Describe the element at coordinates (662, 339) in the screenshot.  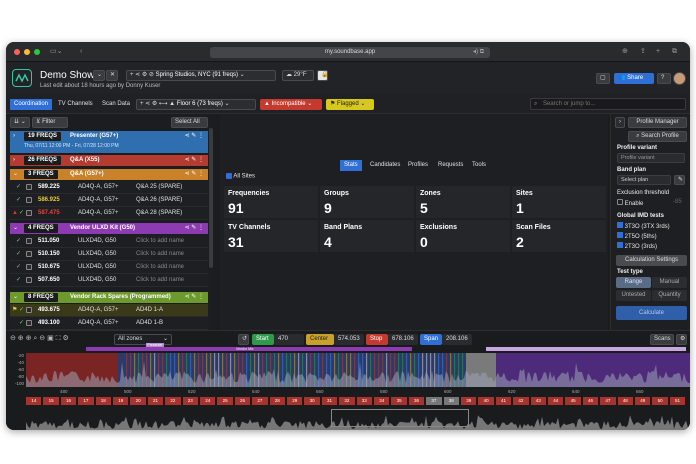
I see `scans-button: Scans` at that location.